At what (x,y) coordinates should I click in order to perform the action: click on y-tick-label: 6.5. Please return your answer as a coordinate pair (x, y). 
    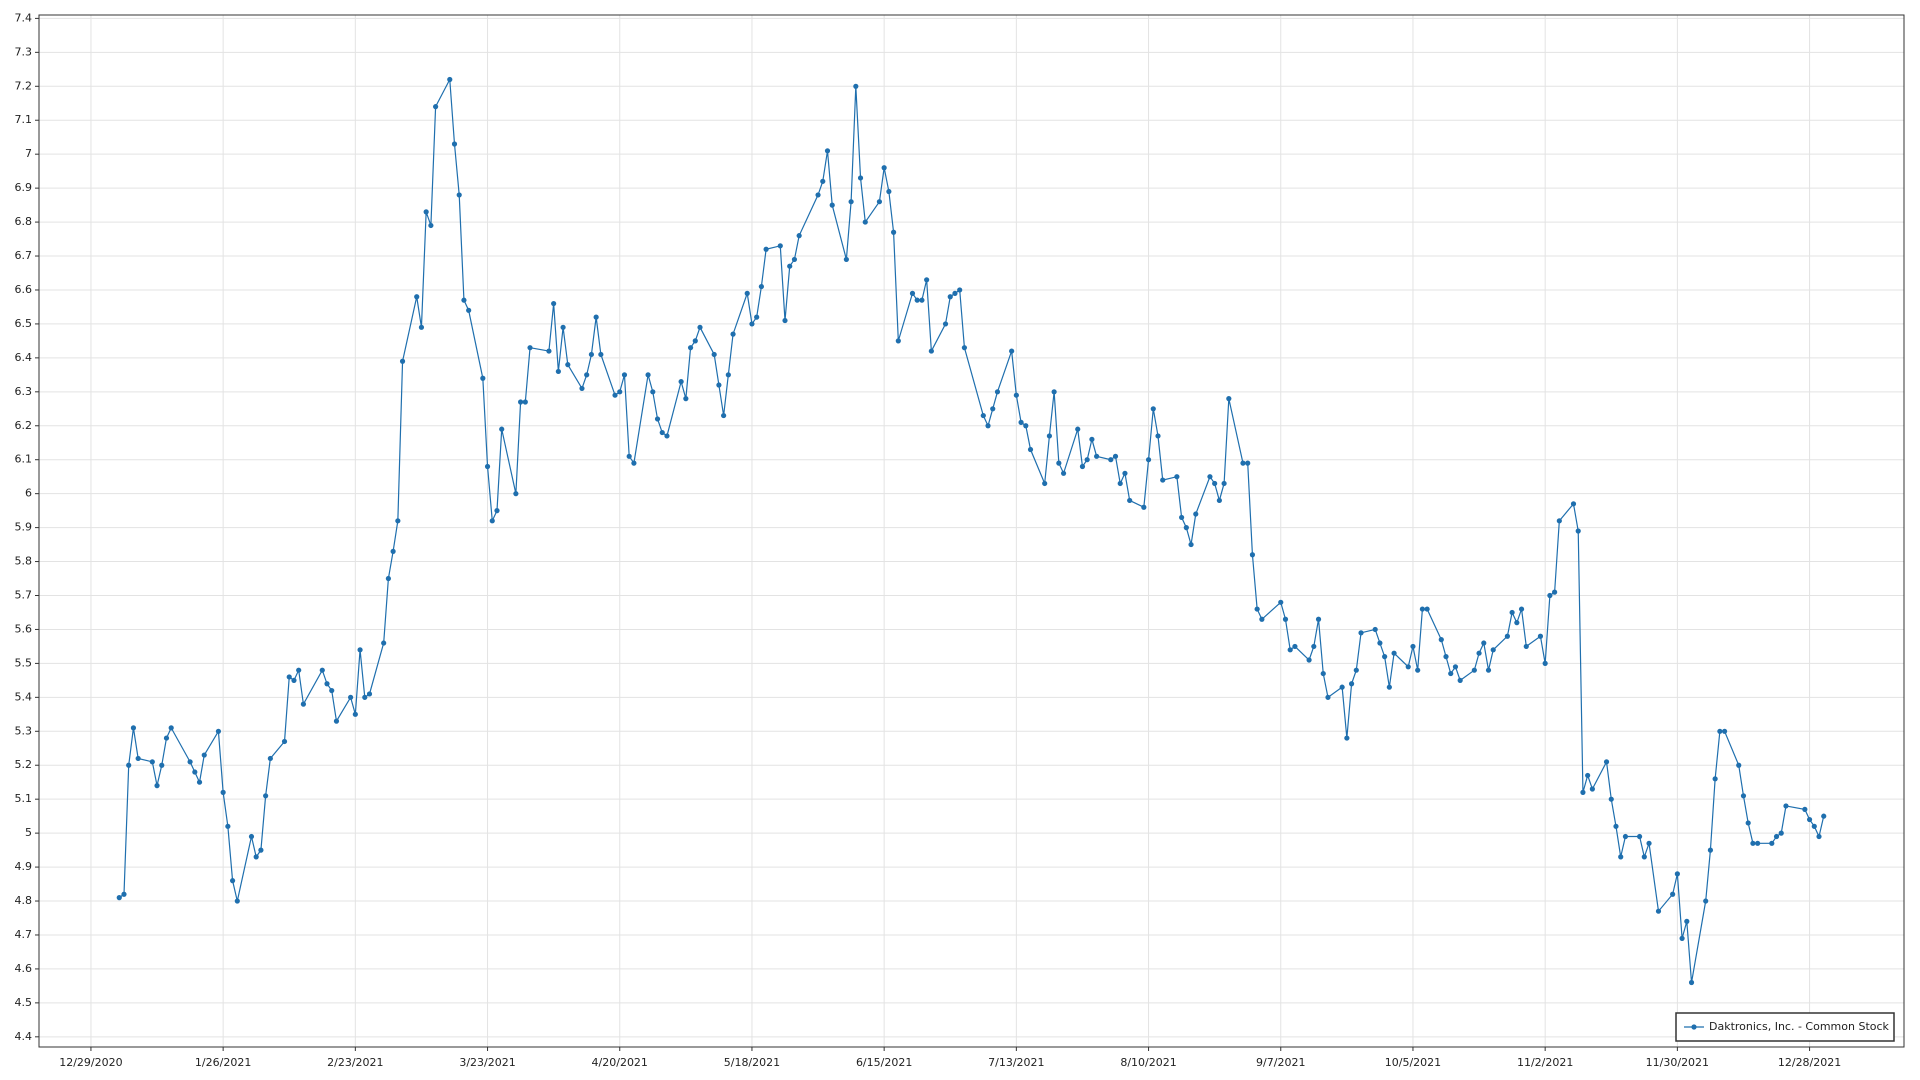
    Looking at the image, I should click on (24, 323).